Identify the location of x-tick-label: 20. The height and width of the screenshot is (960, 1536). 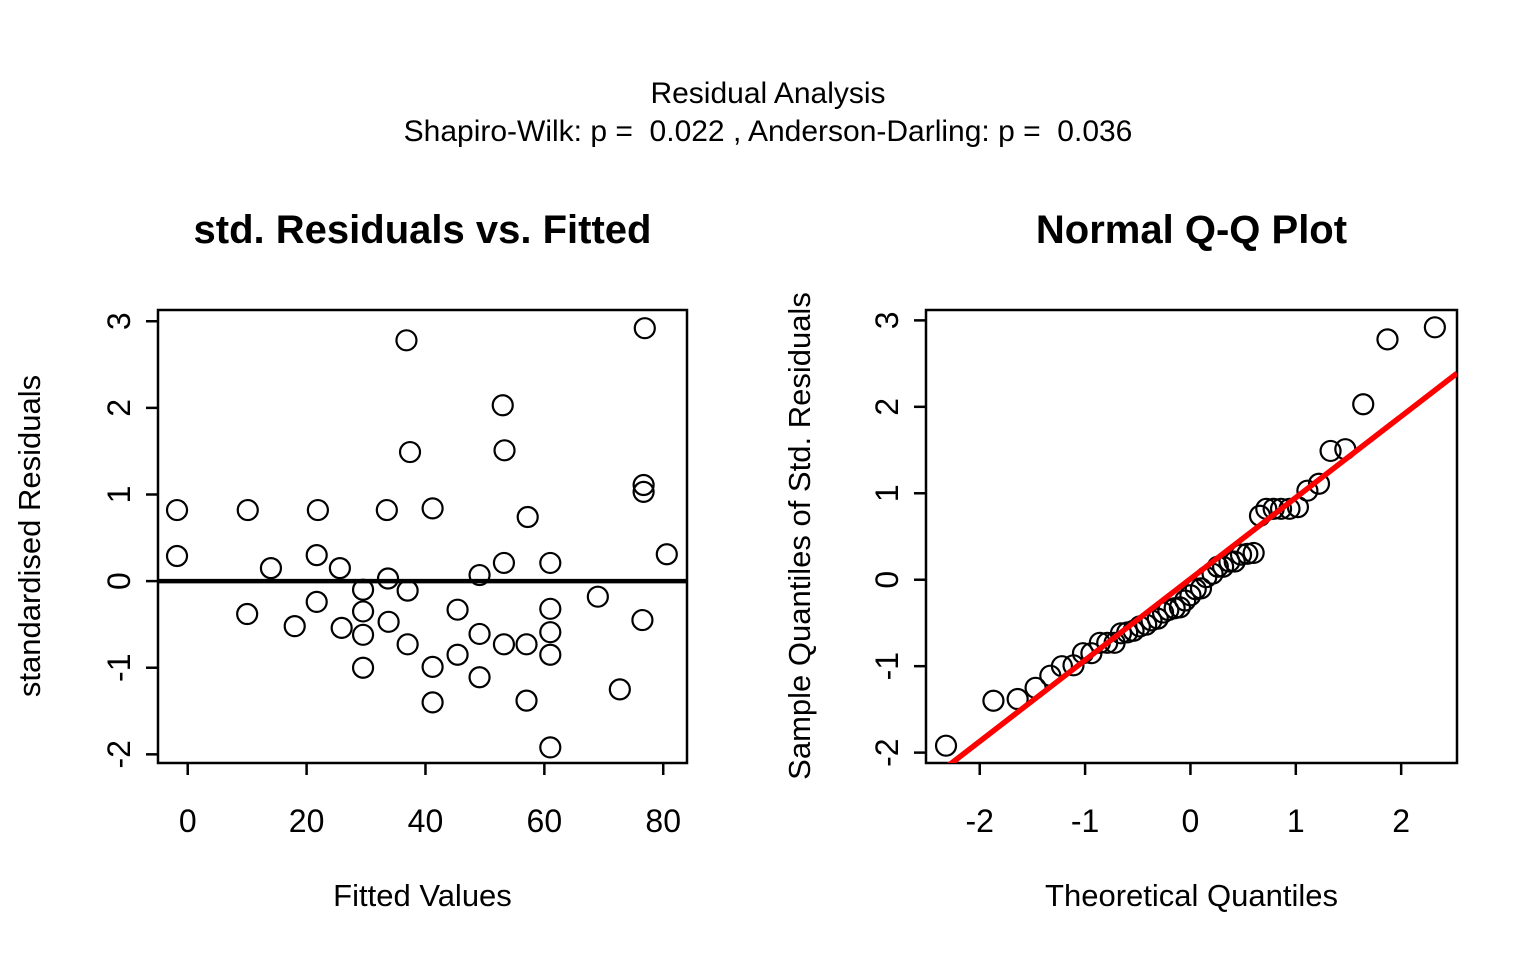
(307, 821).